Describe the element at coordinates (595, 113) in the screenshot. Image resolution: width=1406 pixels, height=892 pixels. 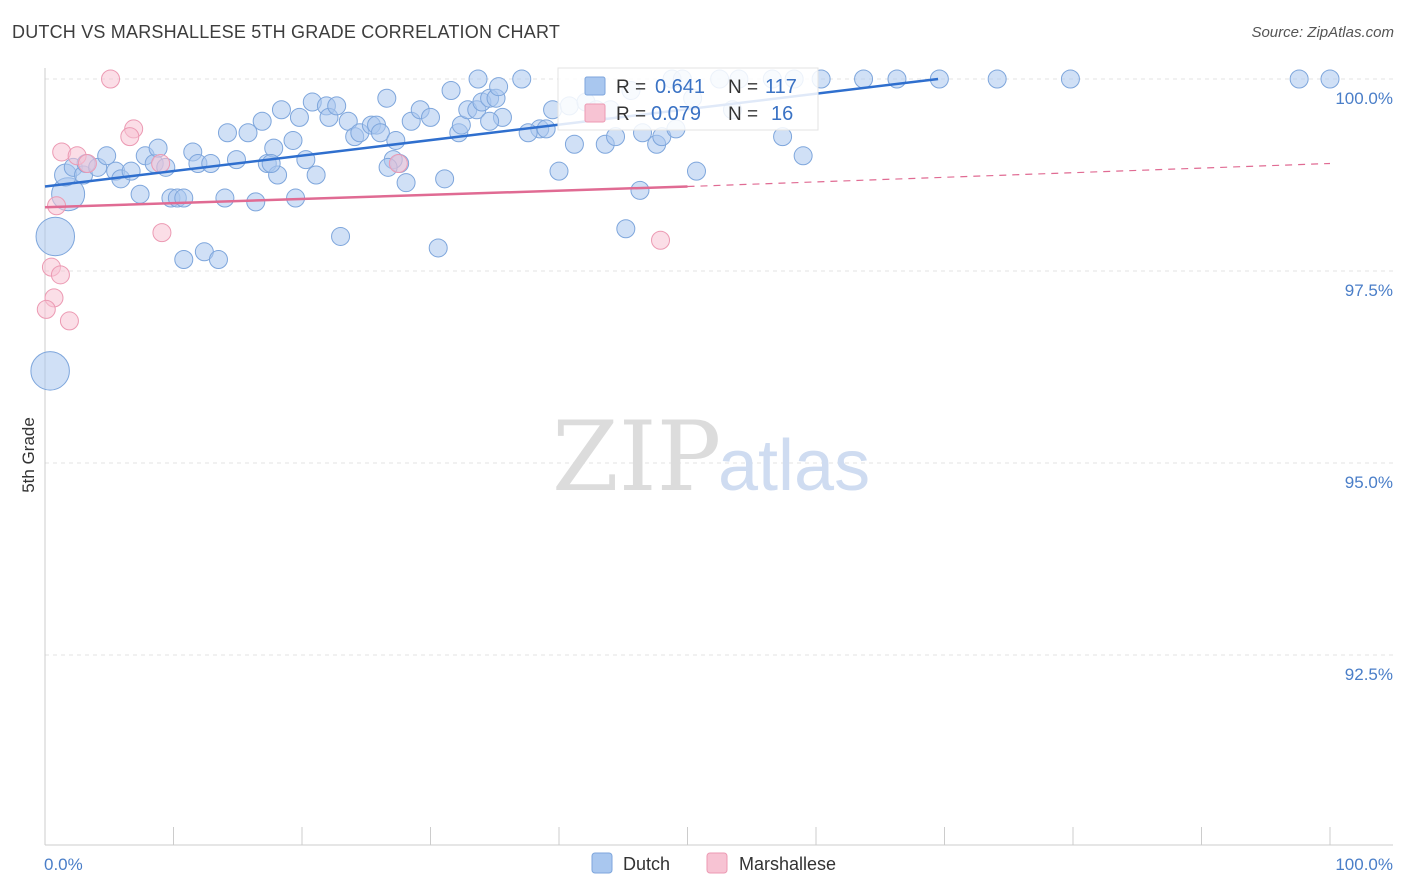
I see `legend-marshallese-swatch` at that location.